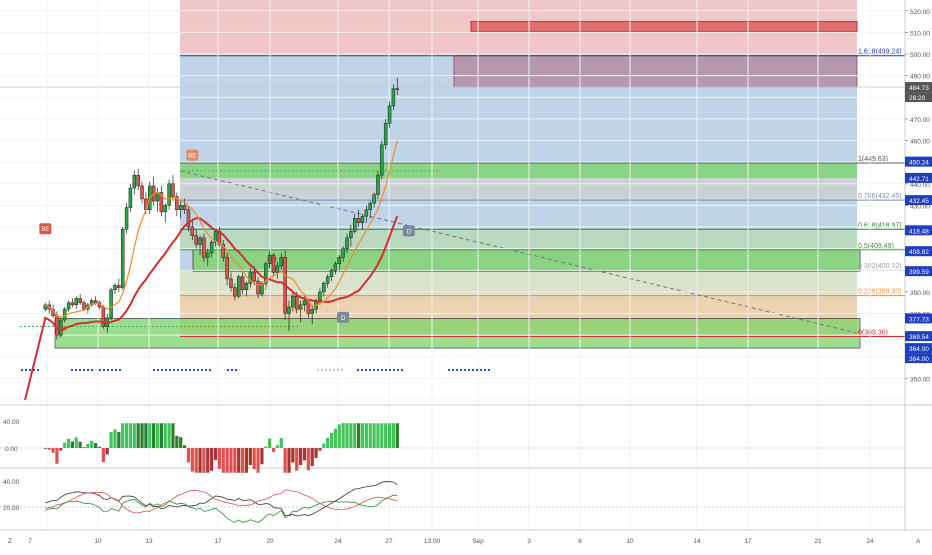 Image resolution: width=932 pixels, height=555 pixels. What do you see at coordinates (919, 163) in the screenshot?
I see `price-tag-label: 450.24` at bounding box center [919, 163].